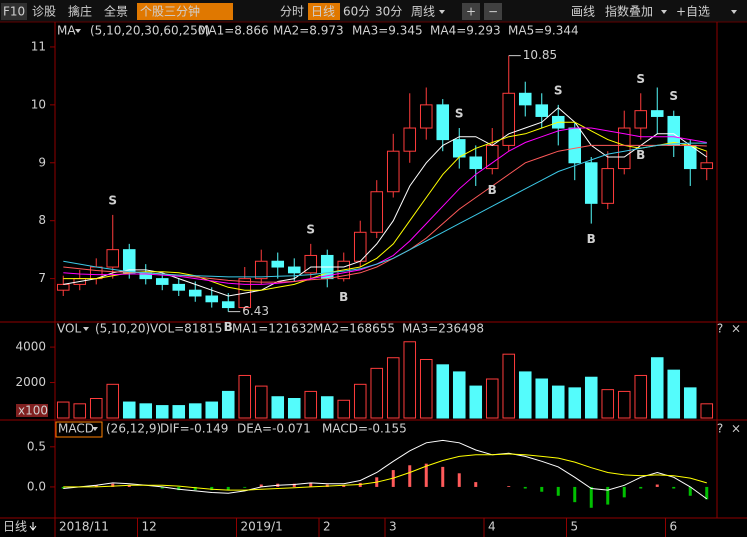 This screenshot has height=537, width=747. What do you see at coordinates (36, 486) in the screenshot?
I see `y-tick-label: 0.0` at bounding box center [36, 486].